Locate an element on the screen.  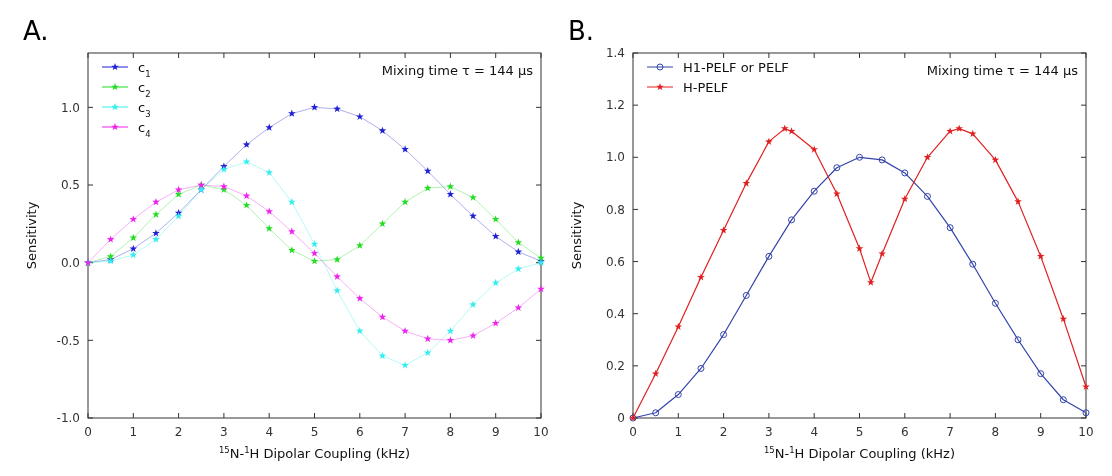
legend-label: c$_{2}$ is located at coordinates (144, 89).